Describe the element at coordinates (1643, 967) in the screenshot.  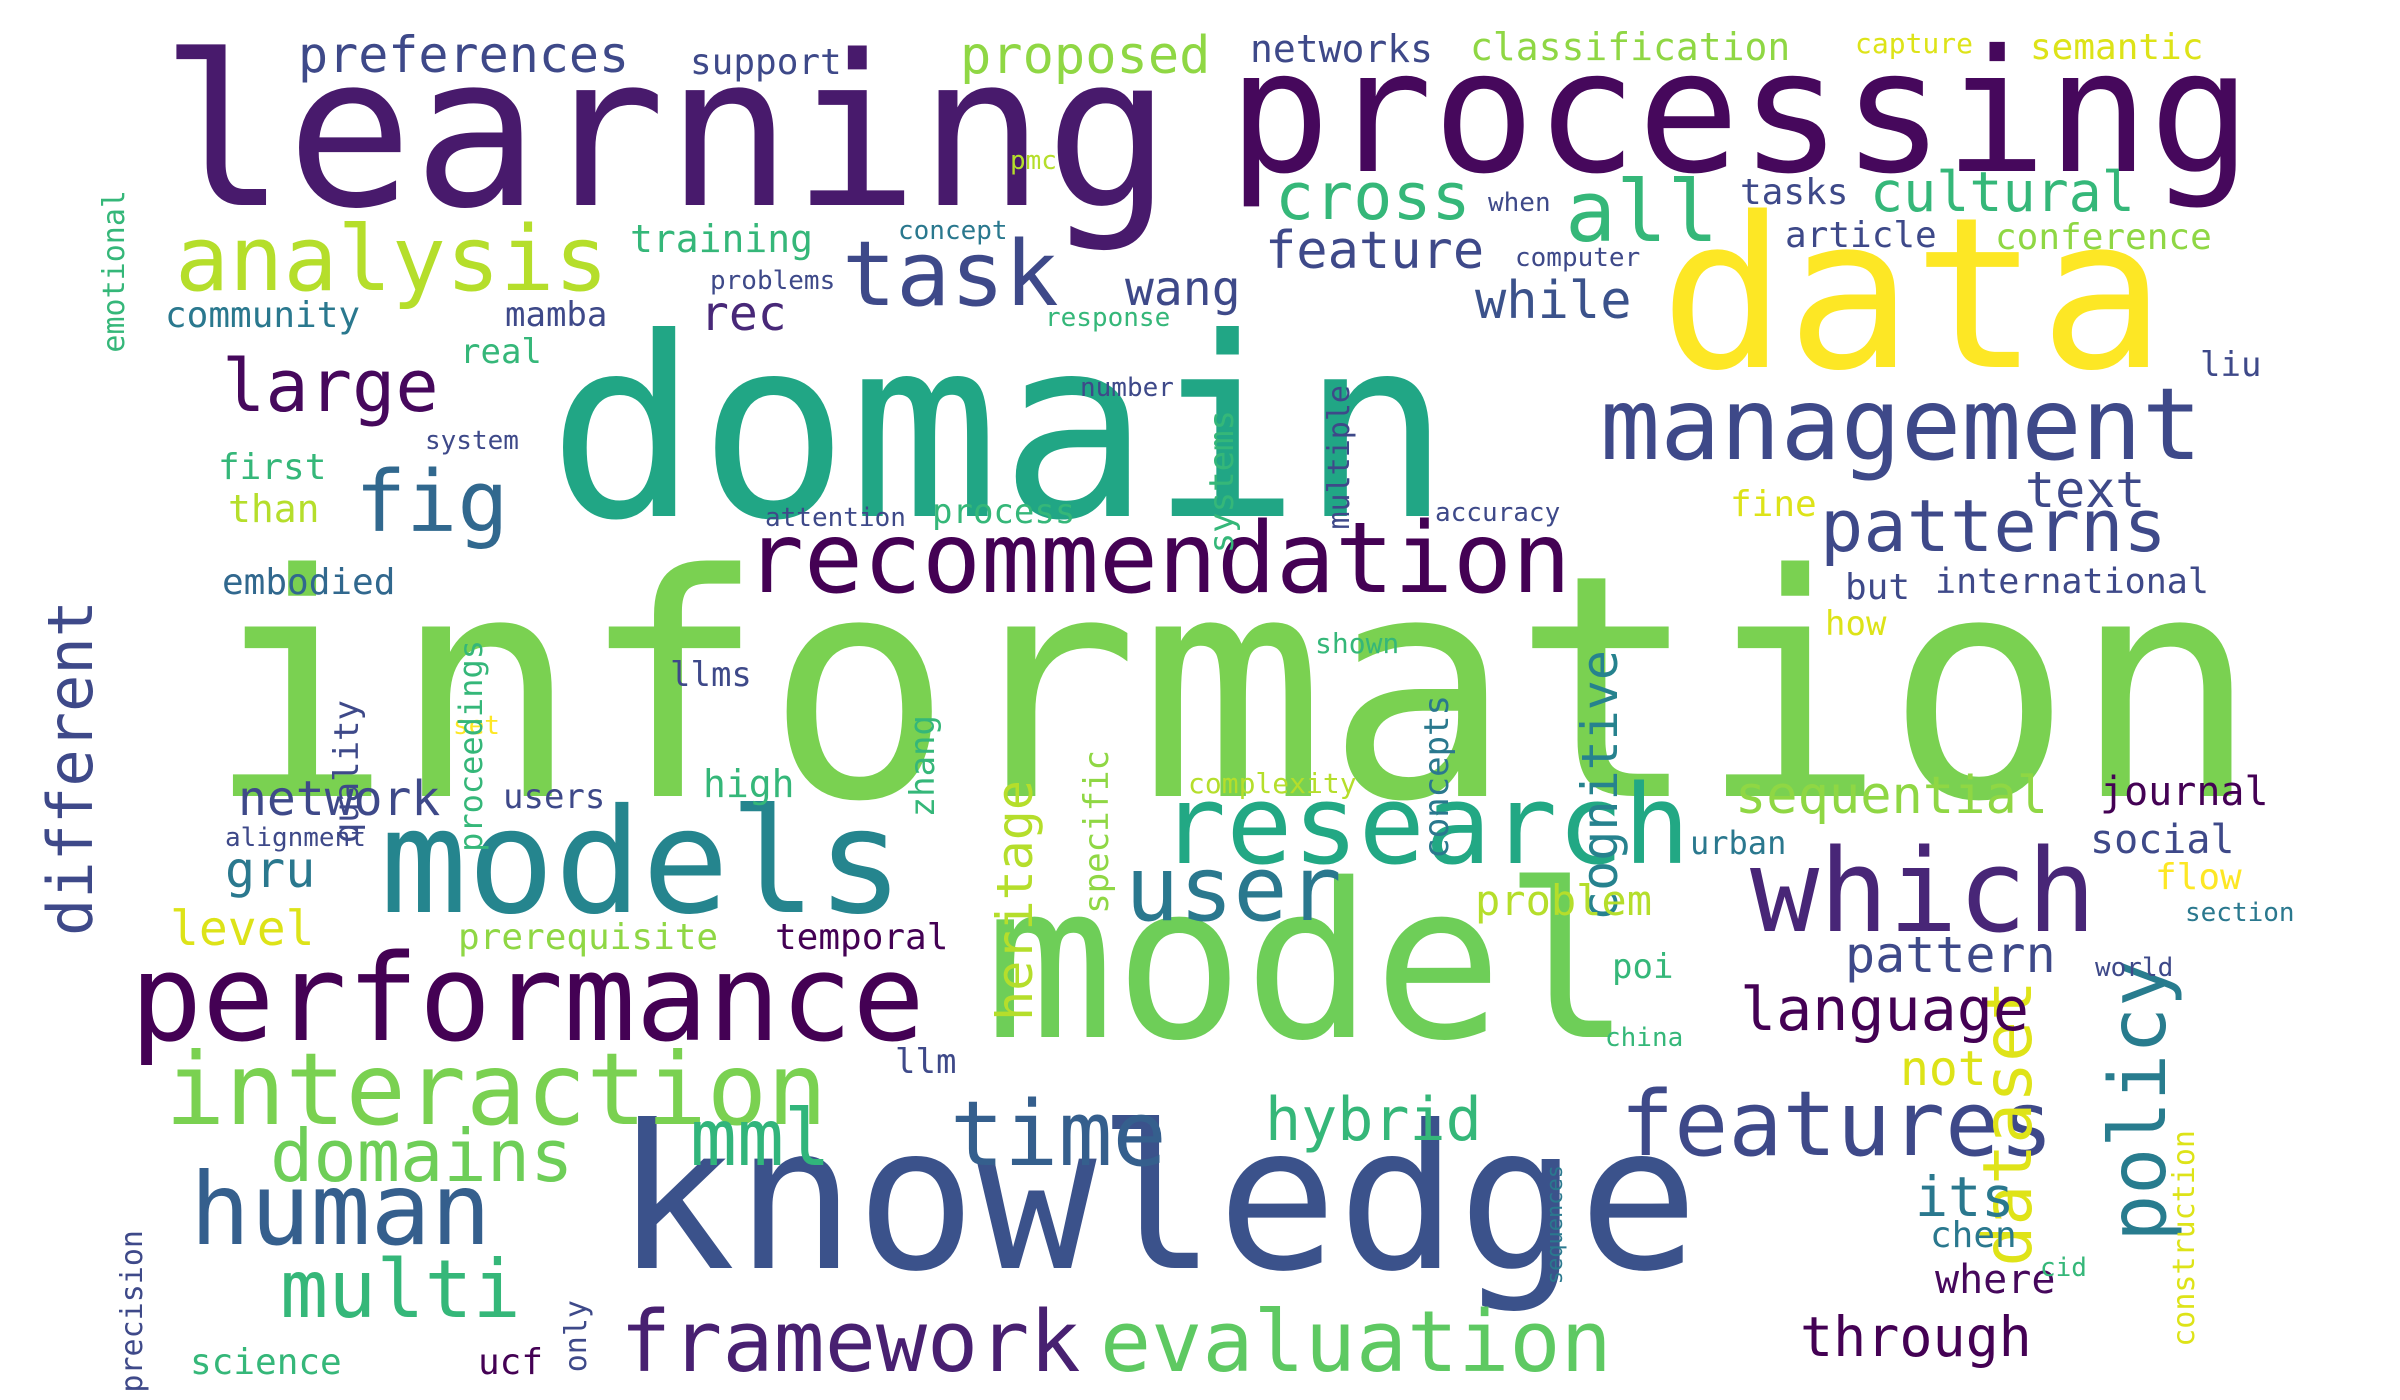
I see `word-poi: poi` at that location.